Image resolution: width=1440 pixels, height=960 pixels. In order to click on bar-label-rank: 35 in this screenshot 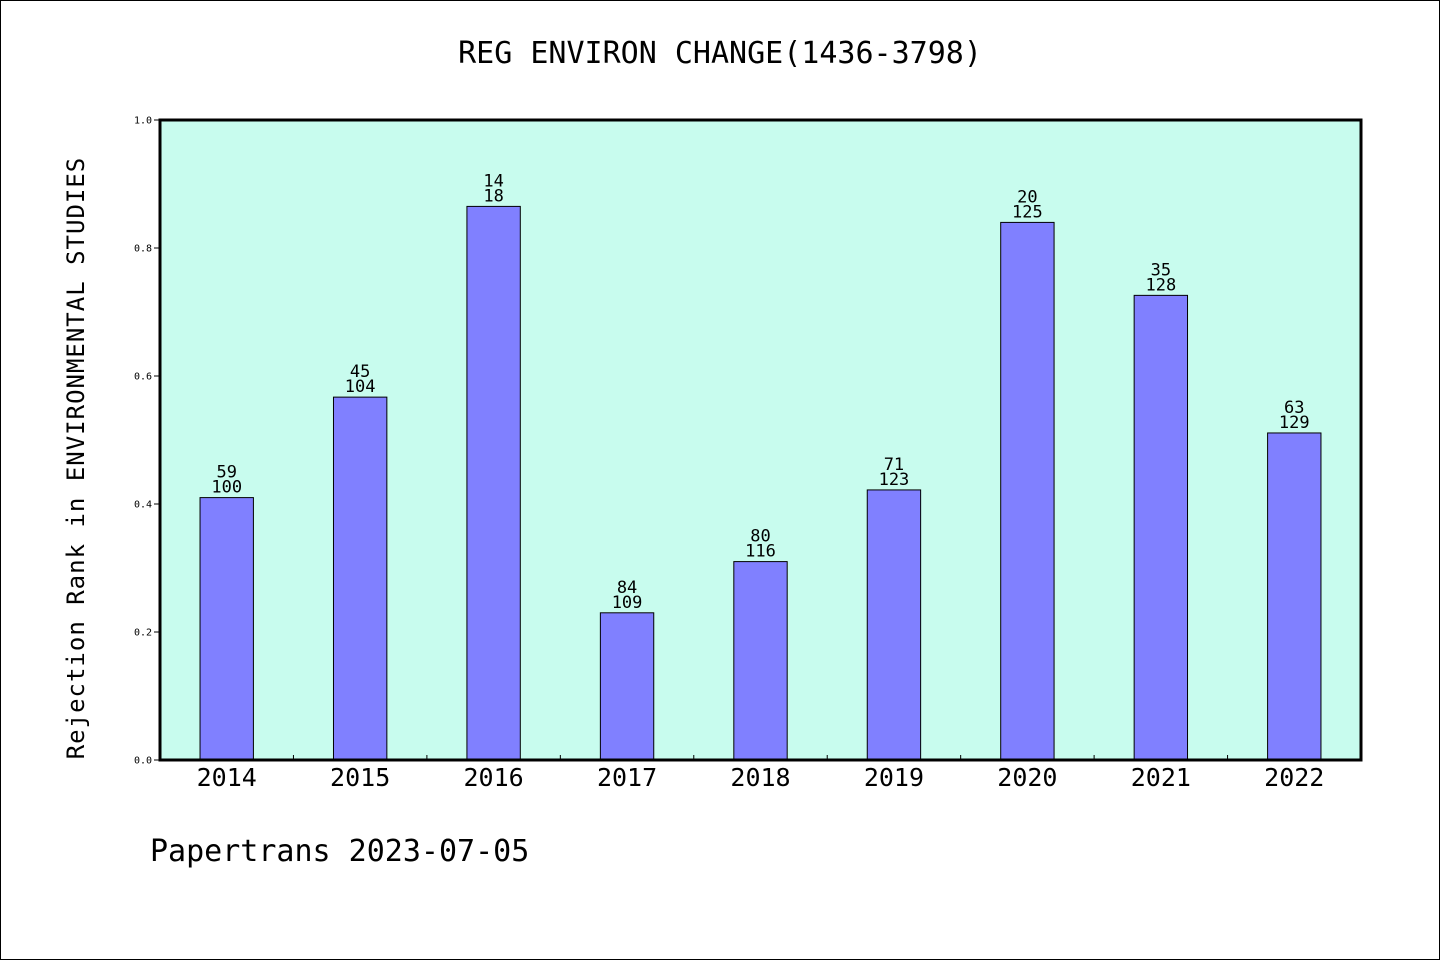, I will do `click(1161, 270)`.